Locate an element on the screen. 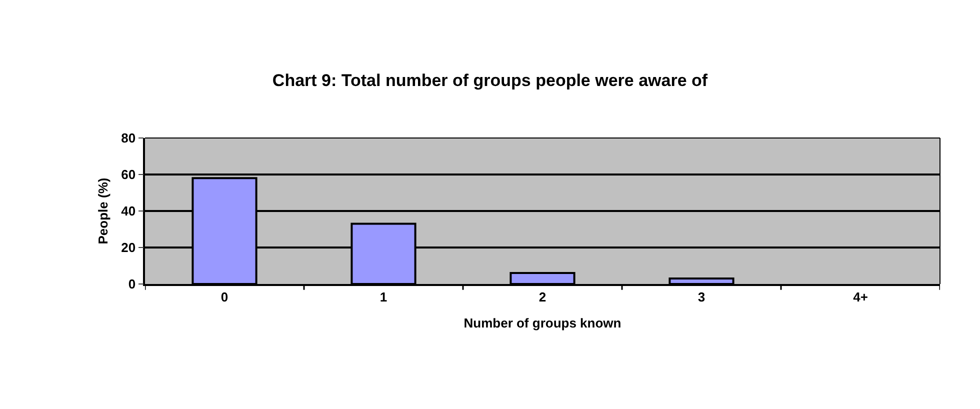 The image size is (980, 409). y-axis-title: People (%) is located at coordinates (103, 211).